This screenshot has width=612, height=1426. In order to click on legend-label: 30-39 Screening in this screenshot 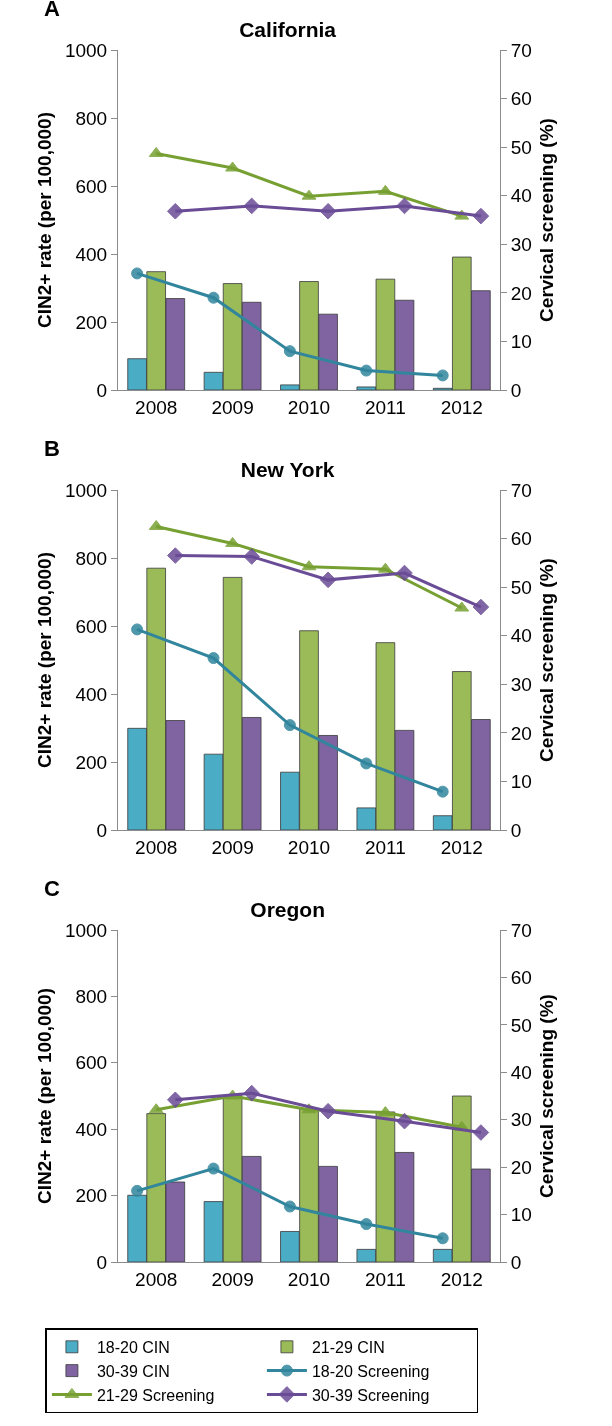, I will do `click(370, 1395)`.